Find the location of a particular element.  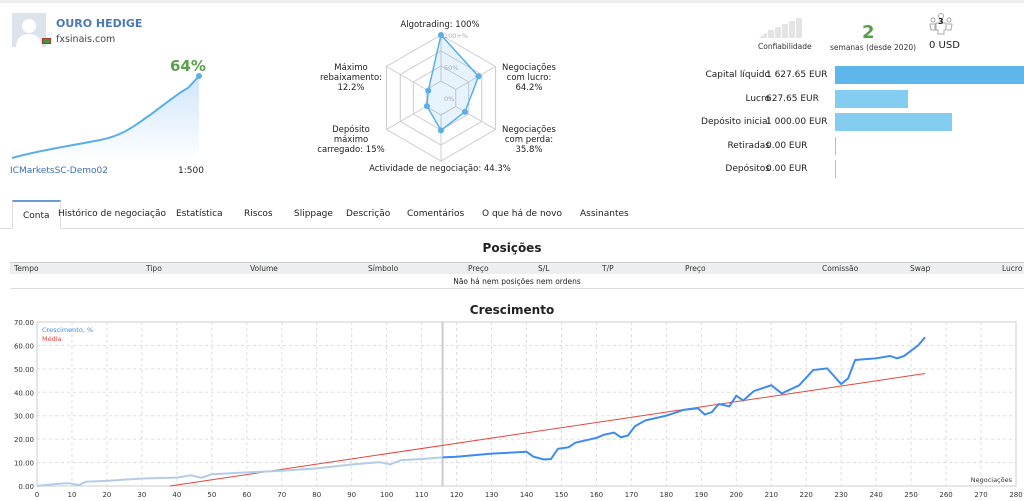

x-tick-label: 20 is located at coordinates (106, 495).